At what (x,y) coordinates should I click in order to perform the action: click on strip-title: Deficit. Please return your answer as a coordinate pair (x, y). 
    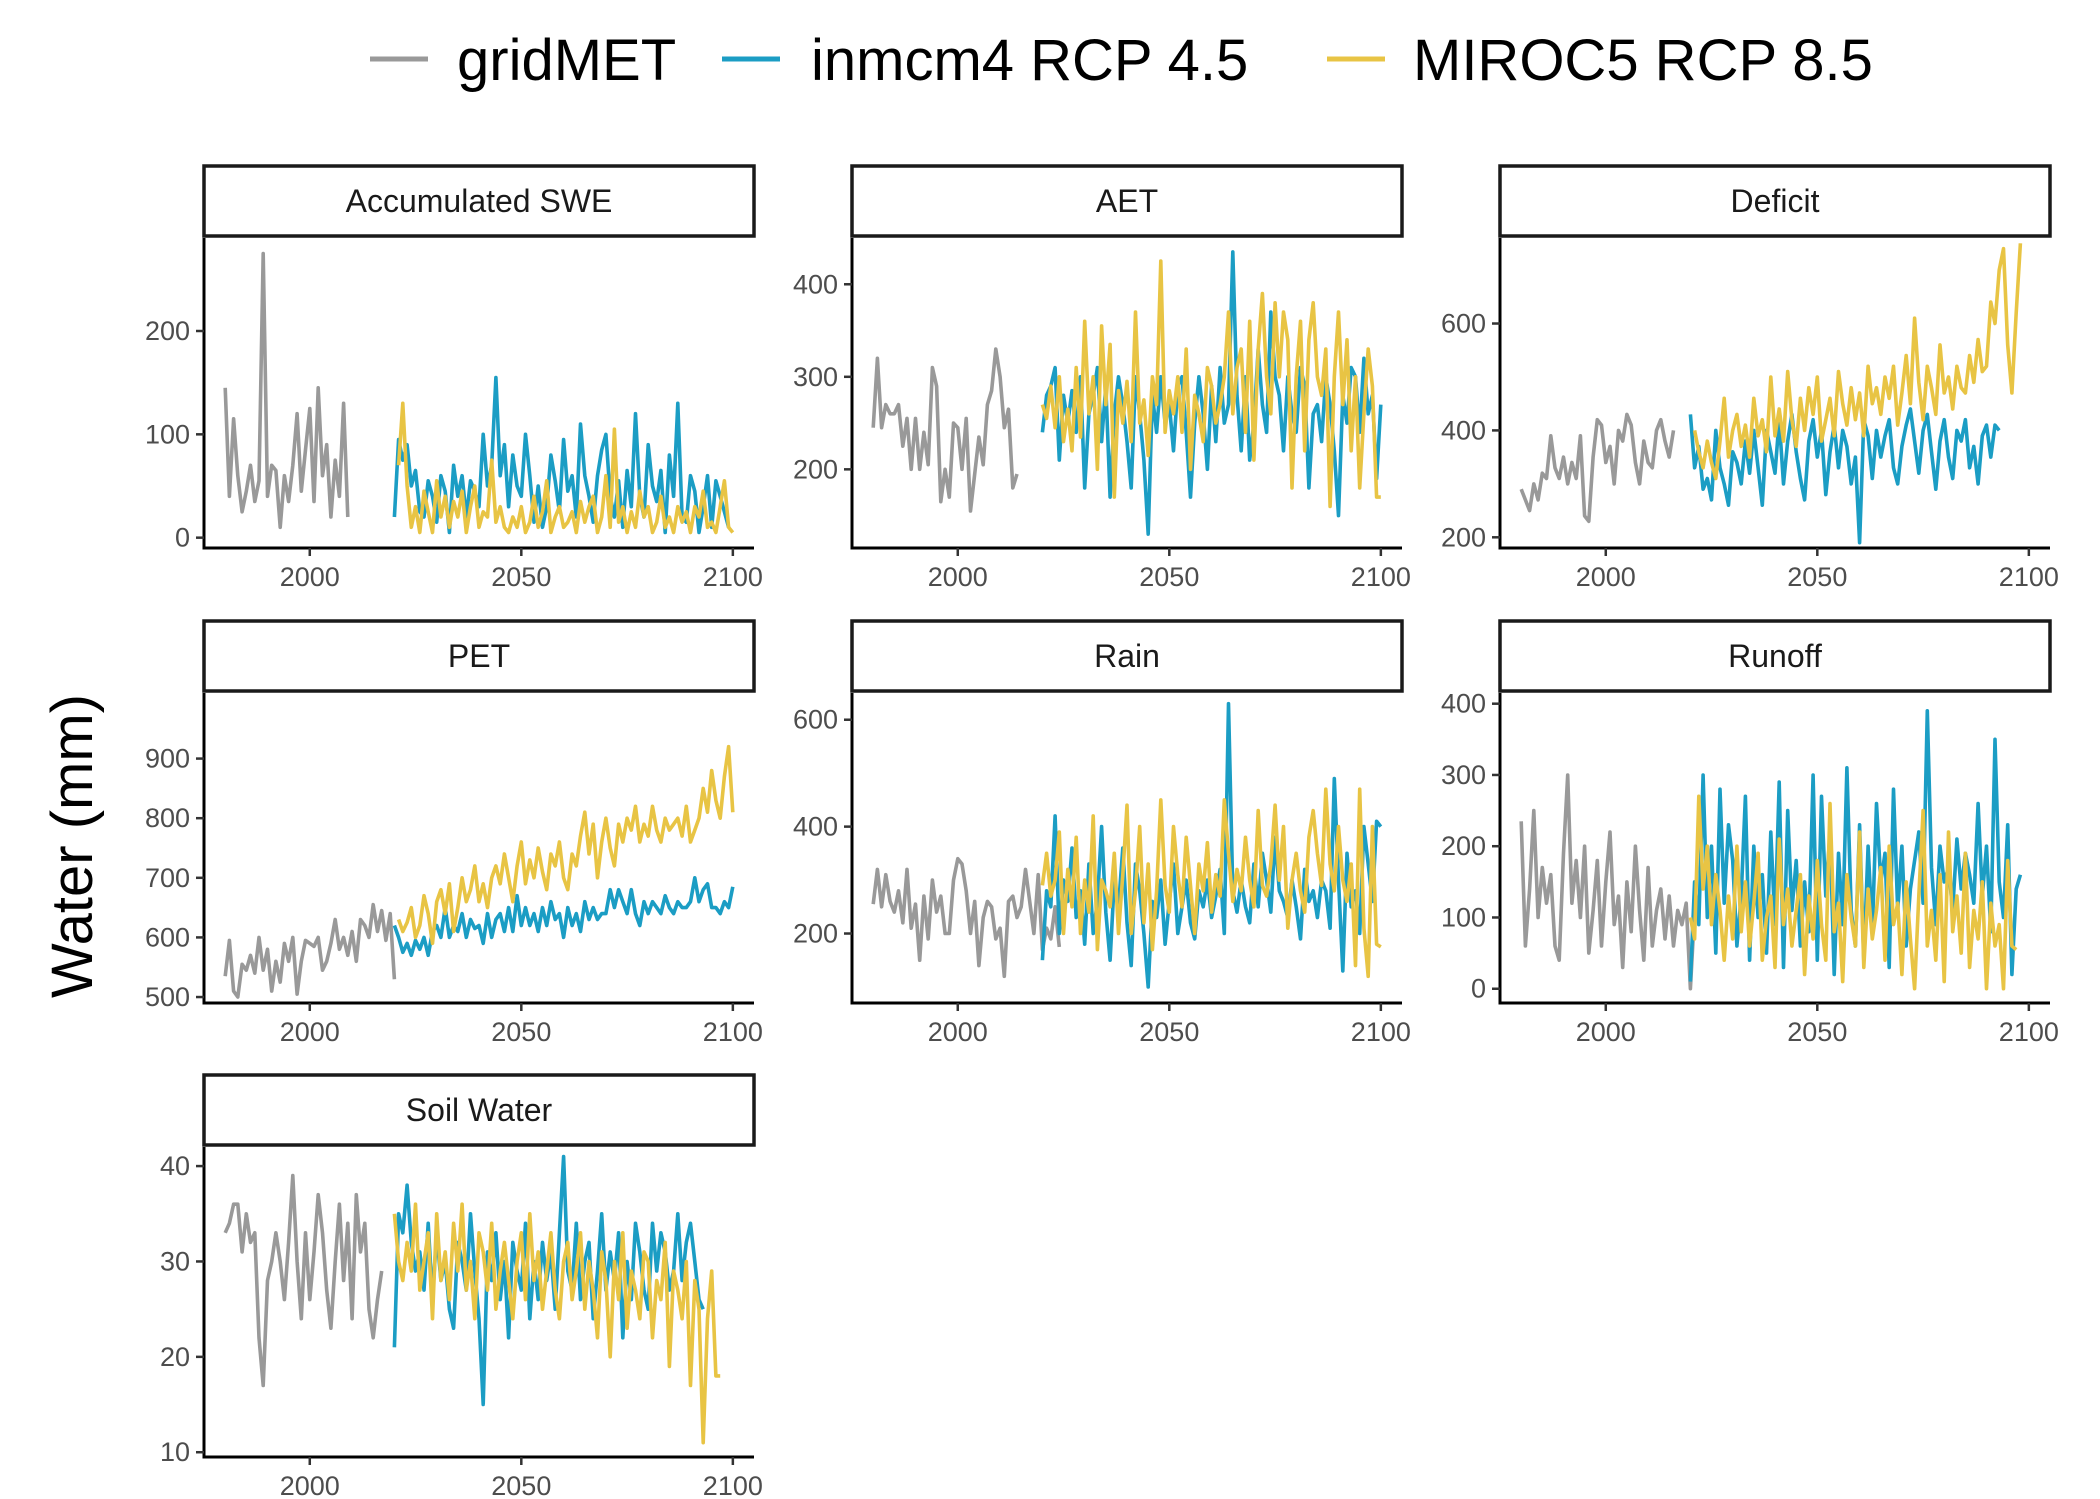
    Looking at the image, I should click on (1775, 201).